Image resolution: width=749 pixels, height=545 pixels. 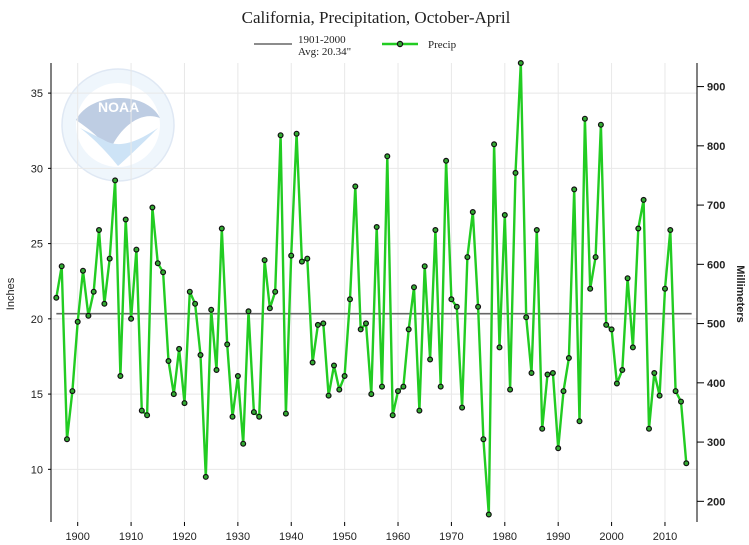 I want to click on x-tick-label: 1930, so click(x=238, y=537).